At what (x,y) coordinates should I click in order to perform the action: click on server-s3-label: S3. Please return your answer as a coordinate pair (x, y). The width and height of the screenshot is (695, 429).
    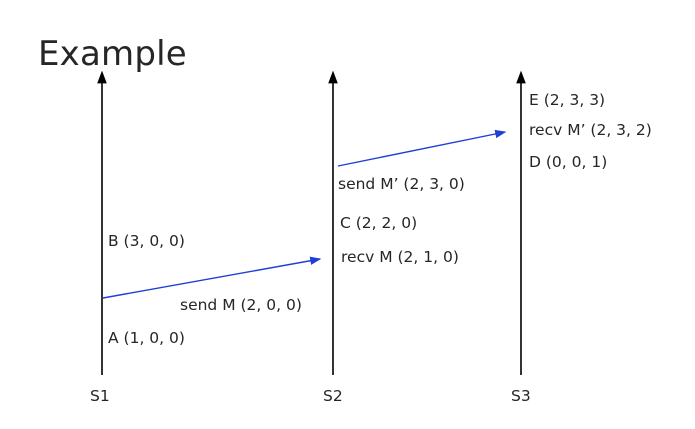
    Looking at the image, I should click on (521, 396).